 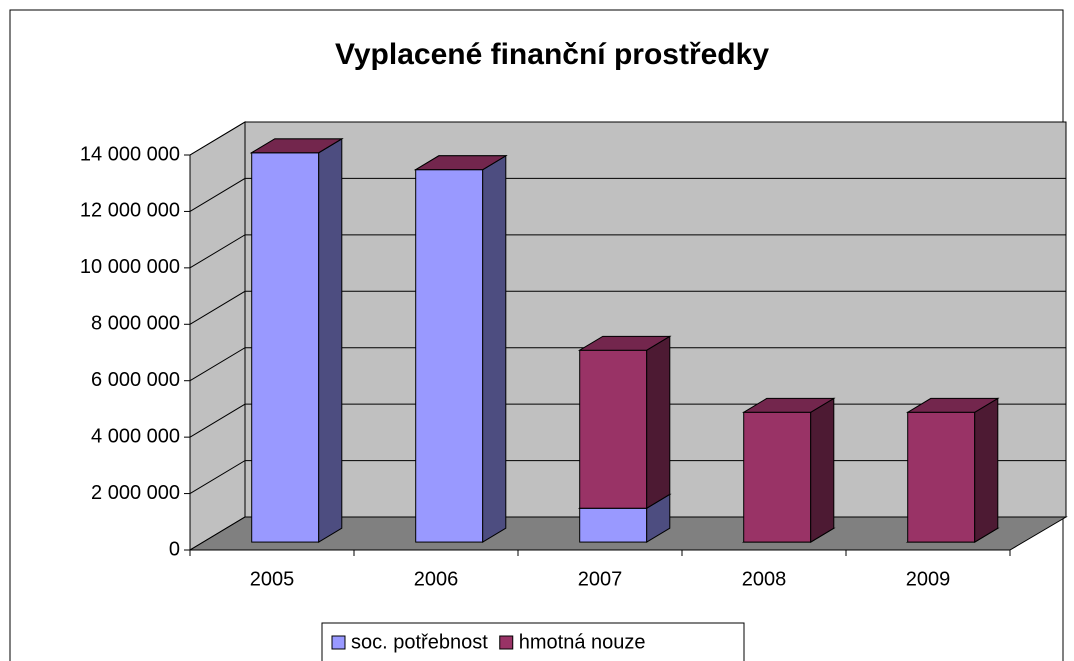 I want to click on y-tick-label: 6 000 000, so click(x=135, y=380).